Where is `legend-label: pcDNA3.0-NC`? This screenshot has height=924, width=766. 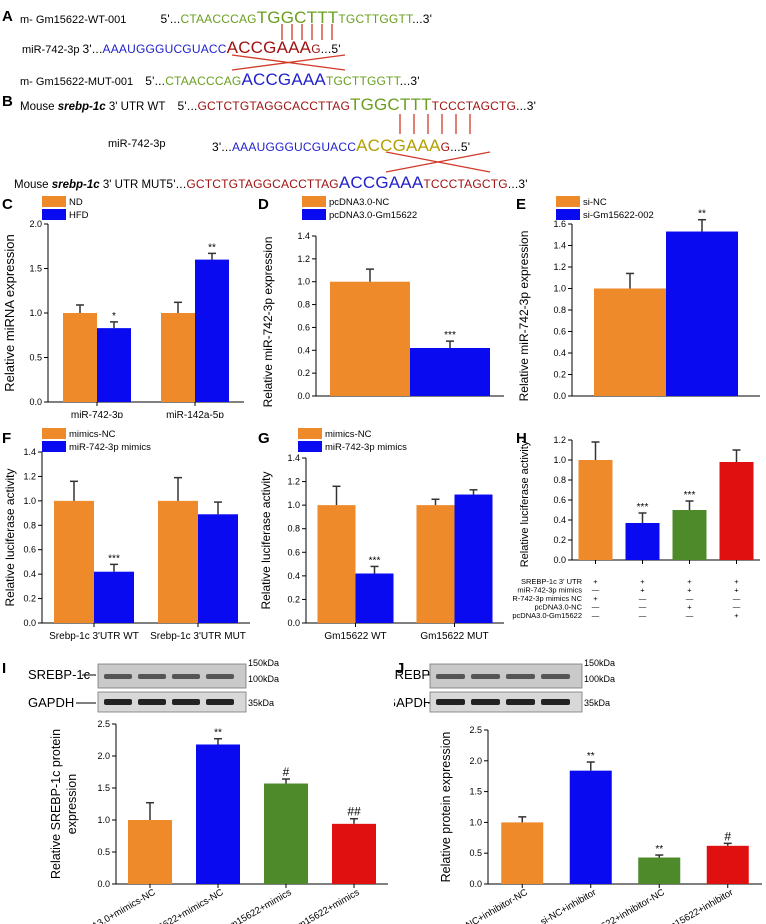 legend-label: pcDNA3.0-NC is located at coordinates (359, 202).